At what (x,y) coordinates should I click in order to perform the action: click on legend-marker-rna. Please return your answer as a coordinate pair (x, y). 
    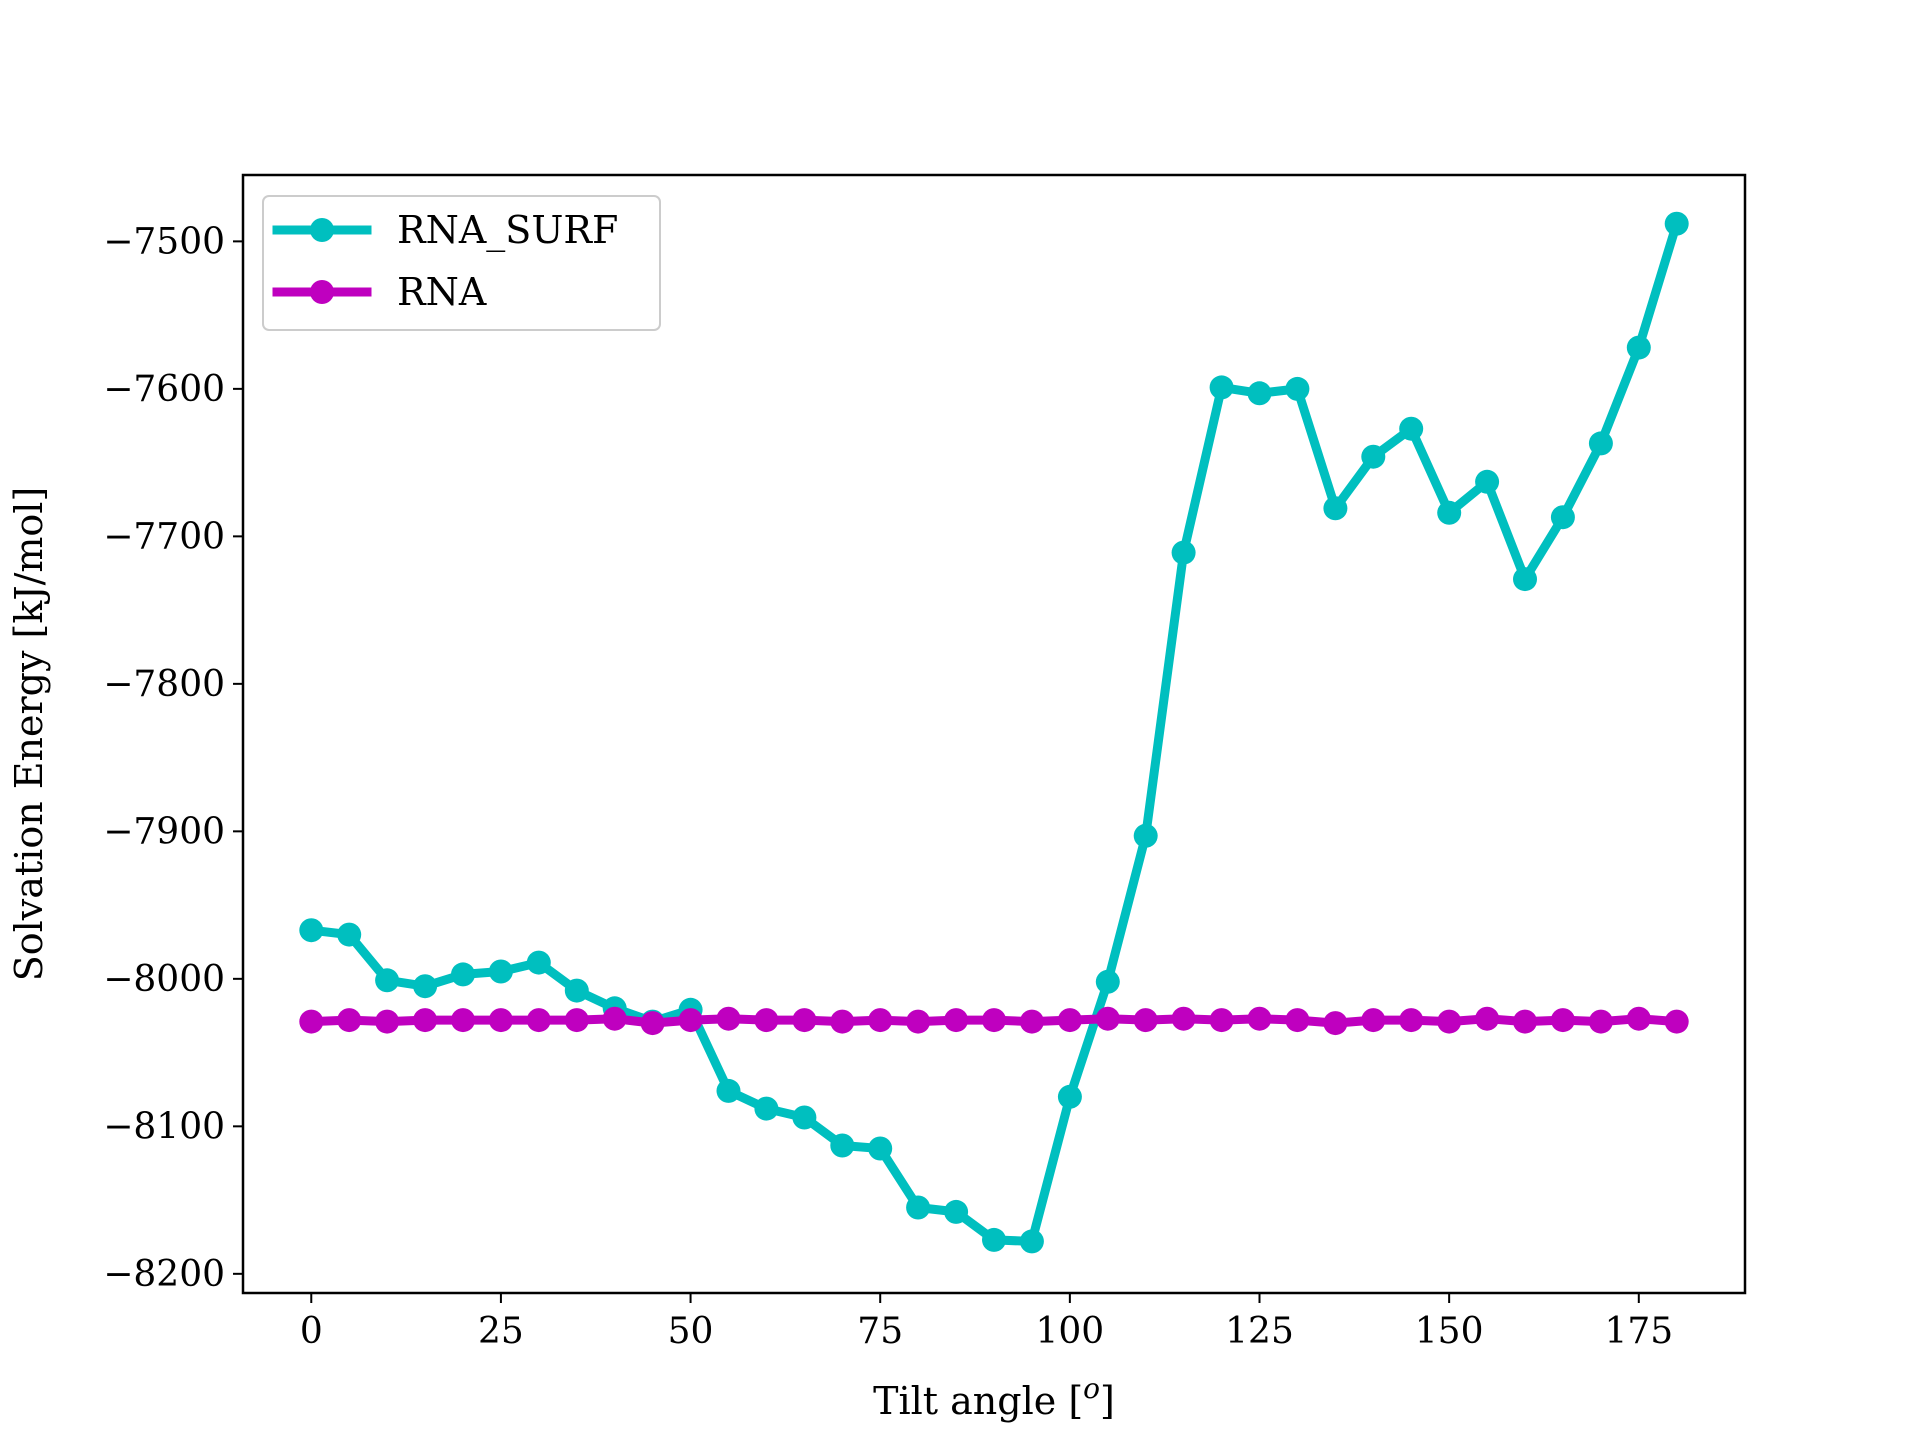
    Looking at the image, I should click on (322, 292).